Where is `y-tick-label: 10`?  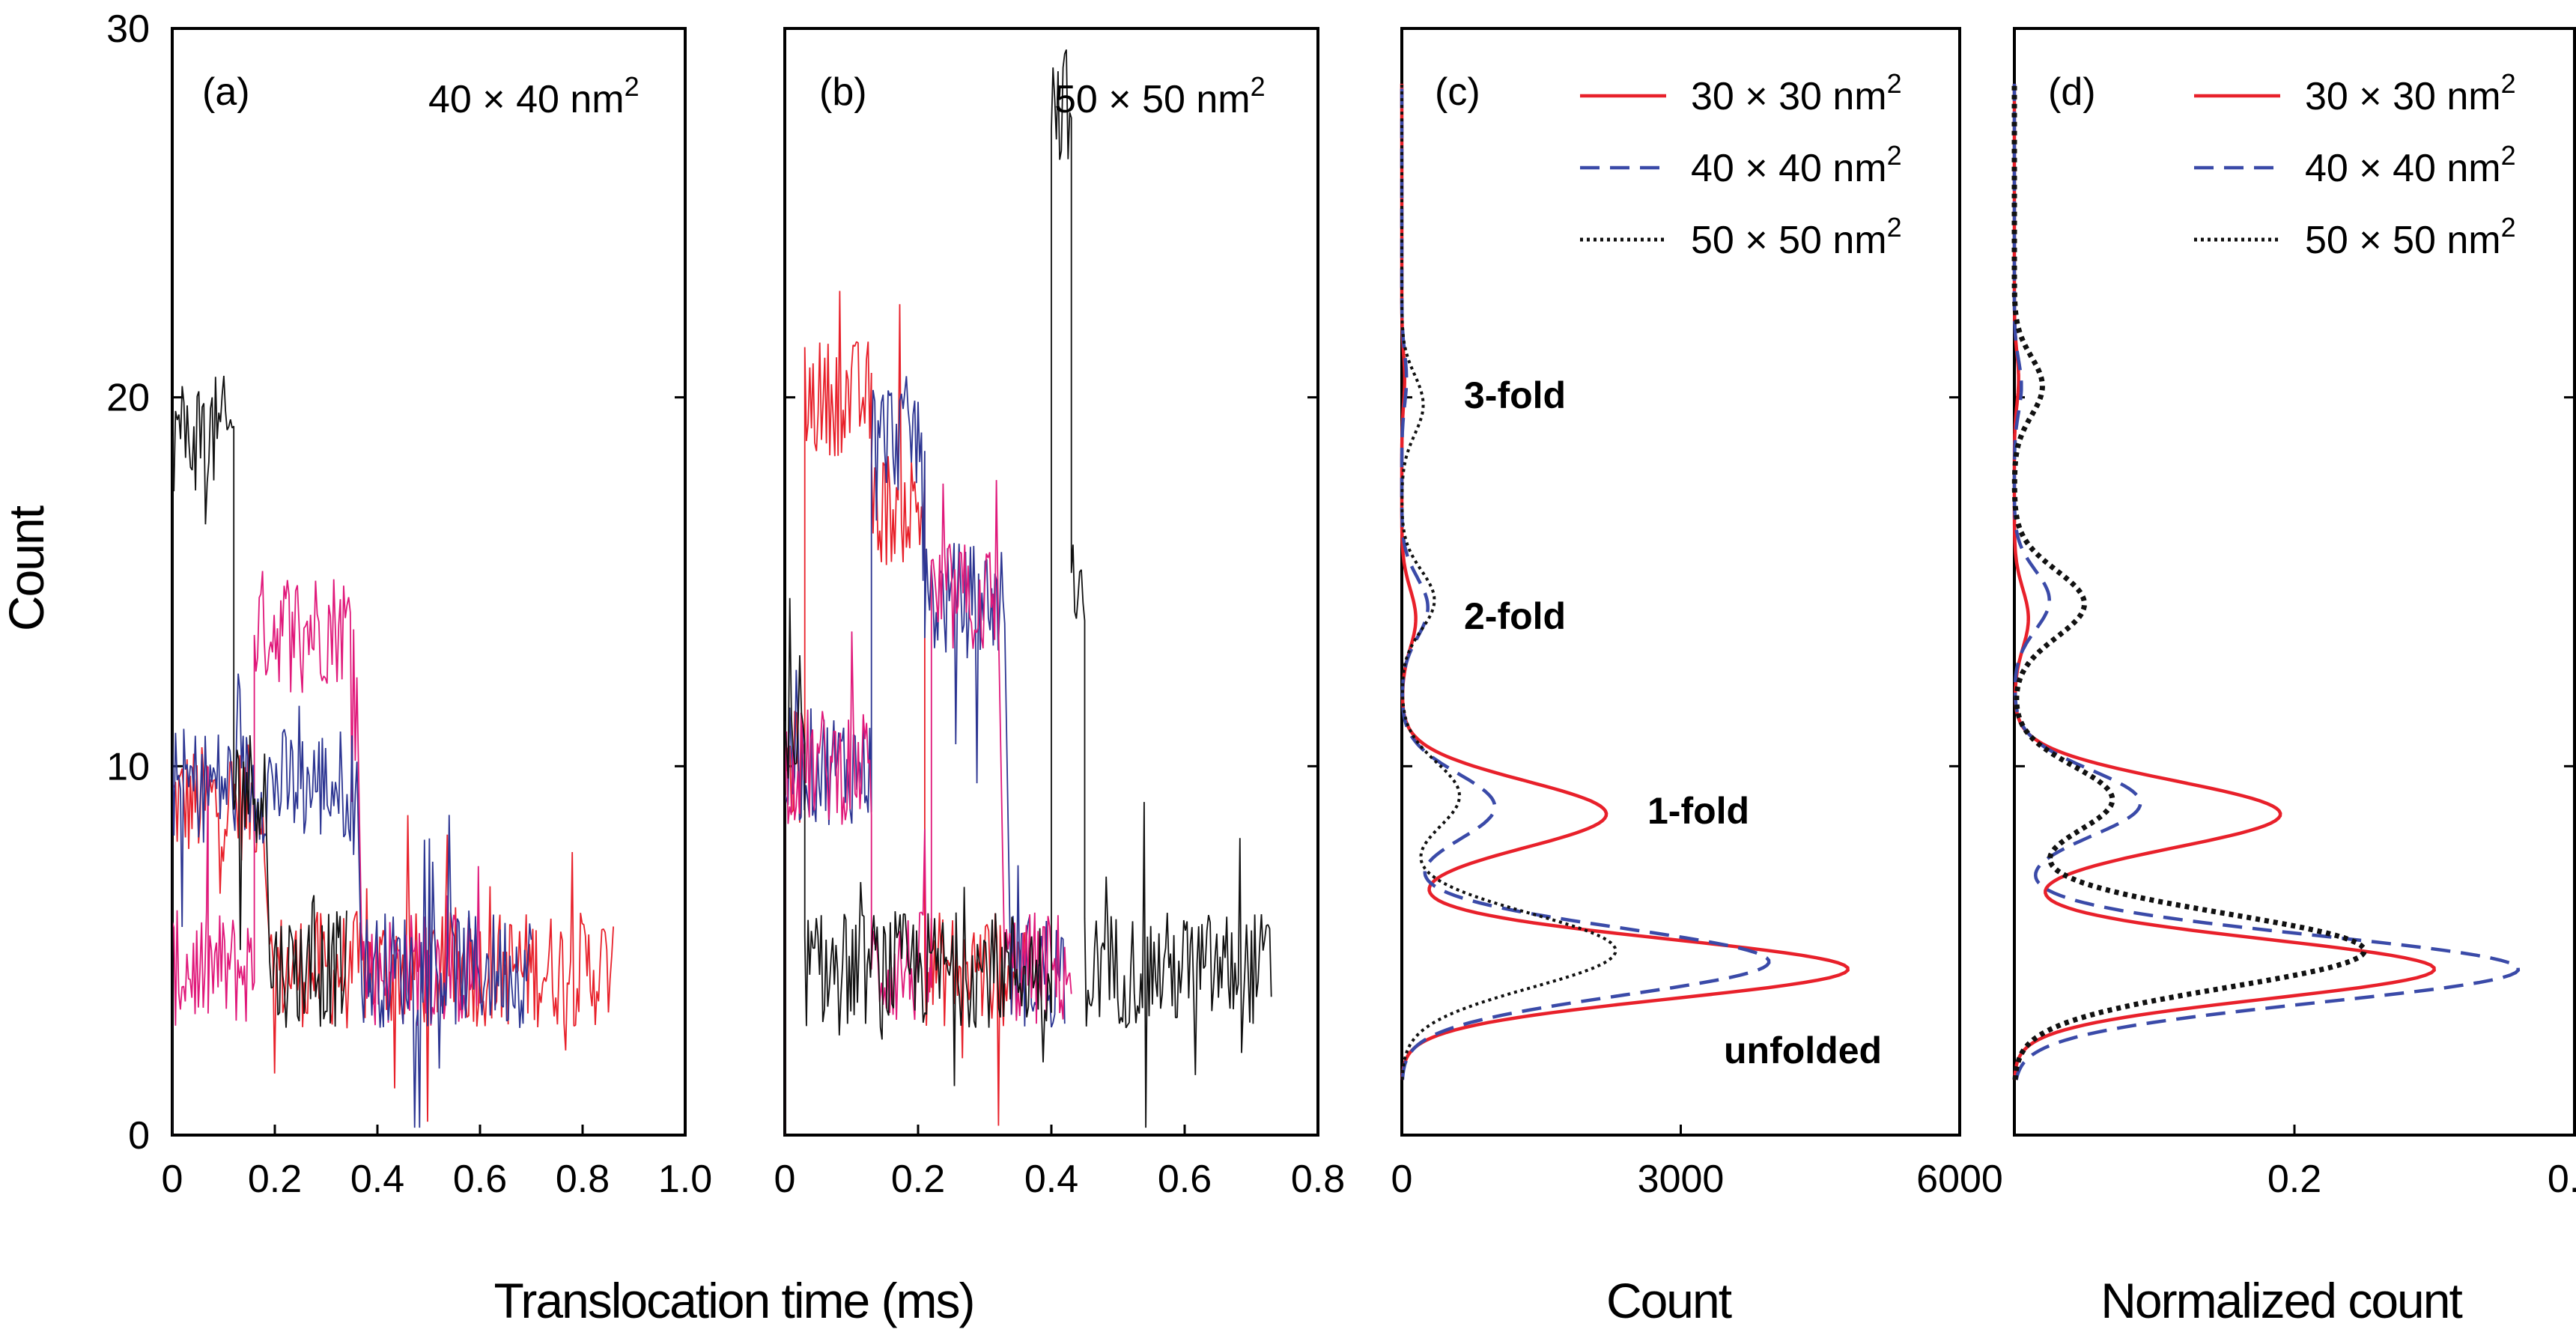
y-tick-label: 10 is located at coordinates (128, 766).